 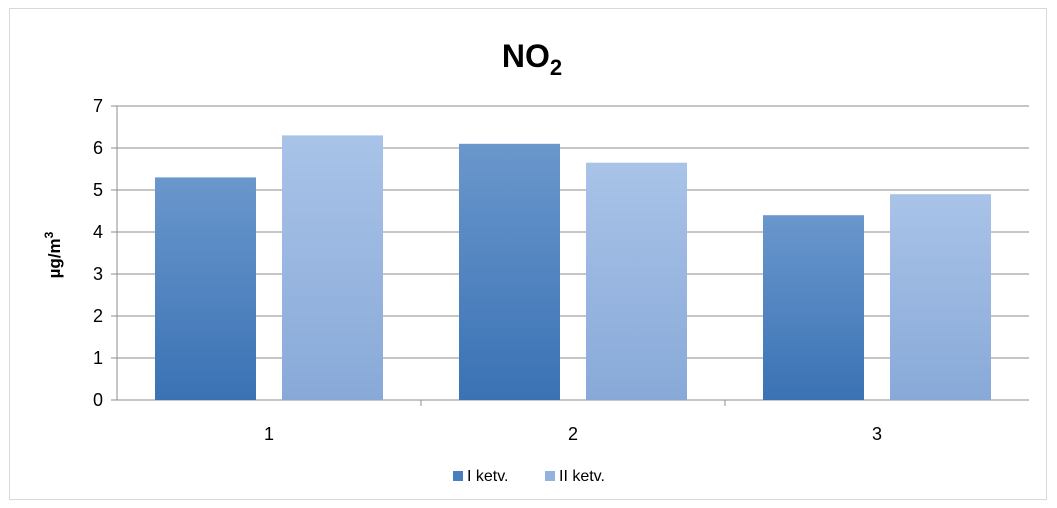 I want to click on y-axis-ticks: 0 1 2 3 4 5 6 7, so click(x=105, y=253).